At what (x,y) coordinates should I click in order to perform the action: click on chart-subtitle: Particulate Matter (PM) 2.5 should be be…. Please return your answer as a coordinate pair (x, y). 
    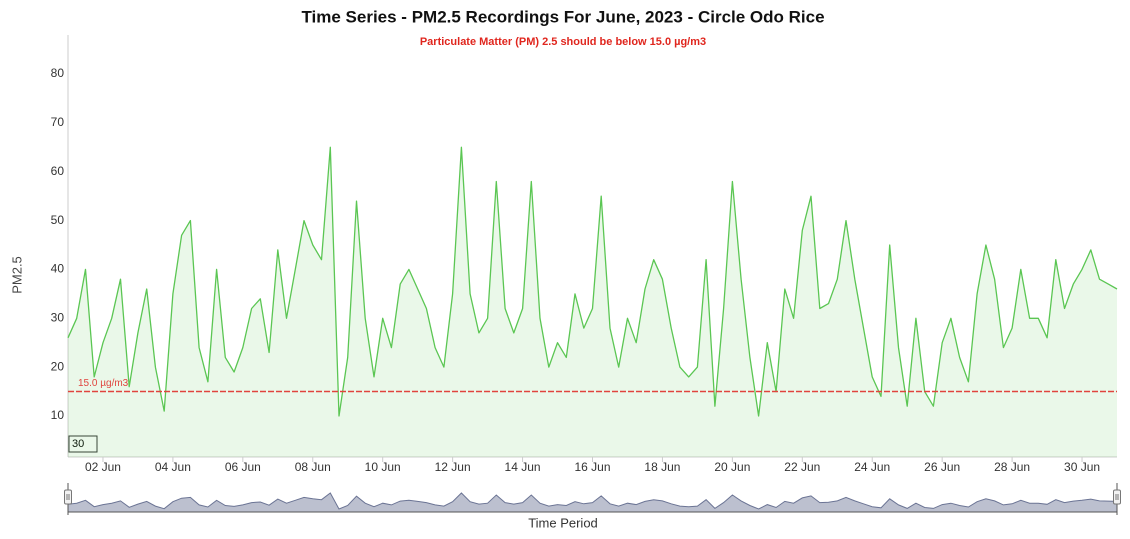
    Looking at the image, I should click on (563, 42).